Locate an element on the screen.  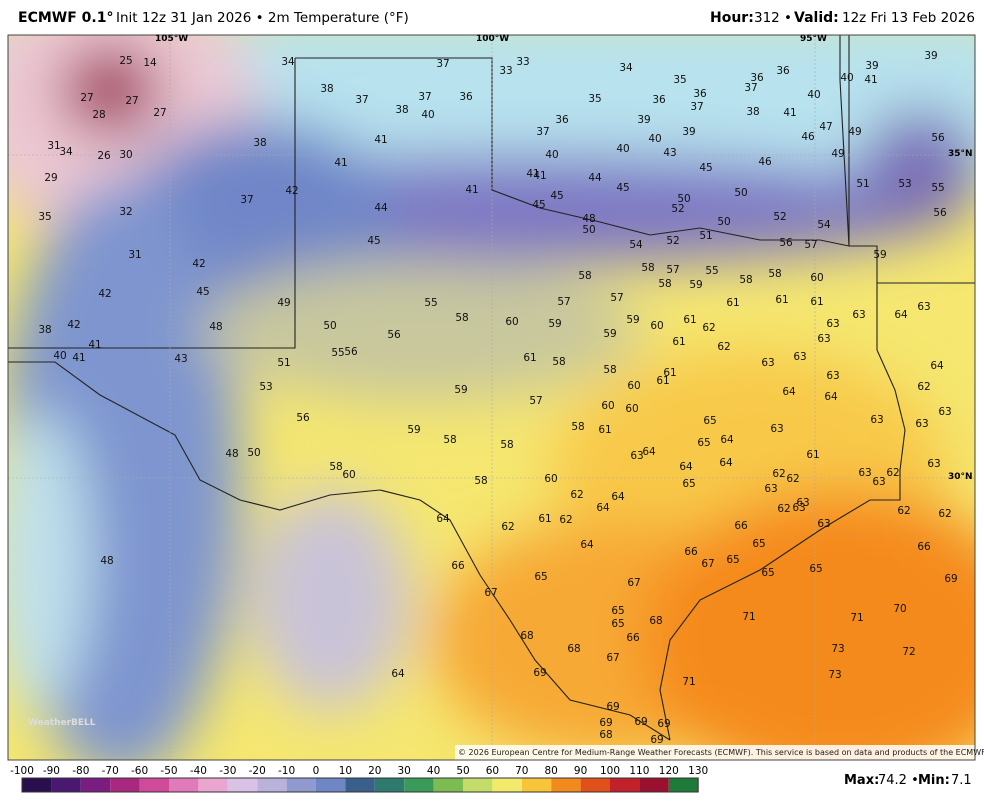
temp-label: 73 is located at coordinates (834, 675).